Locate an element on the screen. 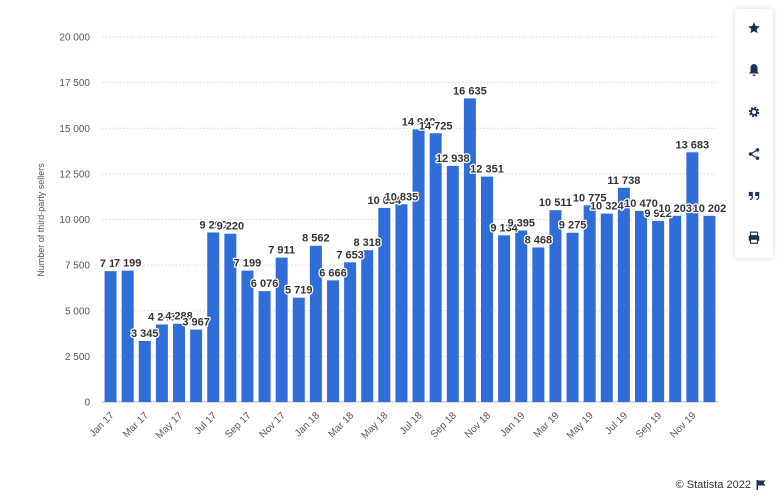  x-tick-label: Jul 18 is located at coordinates (411, 423).